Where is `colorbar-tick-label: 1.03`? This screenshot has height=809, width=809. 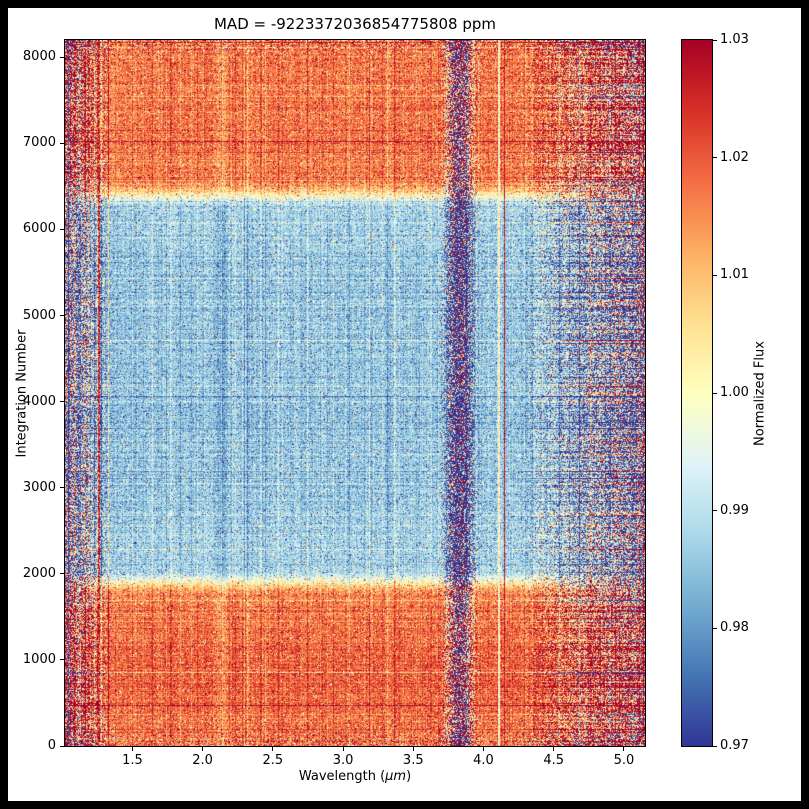
colorbar-tick-label: 1.03 is located at coordinates (734, 39).